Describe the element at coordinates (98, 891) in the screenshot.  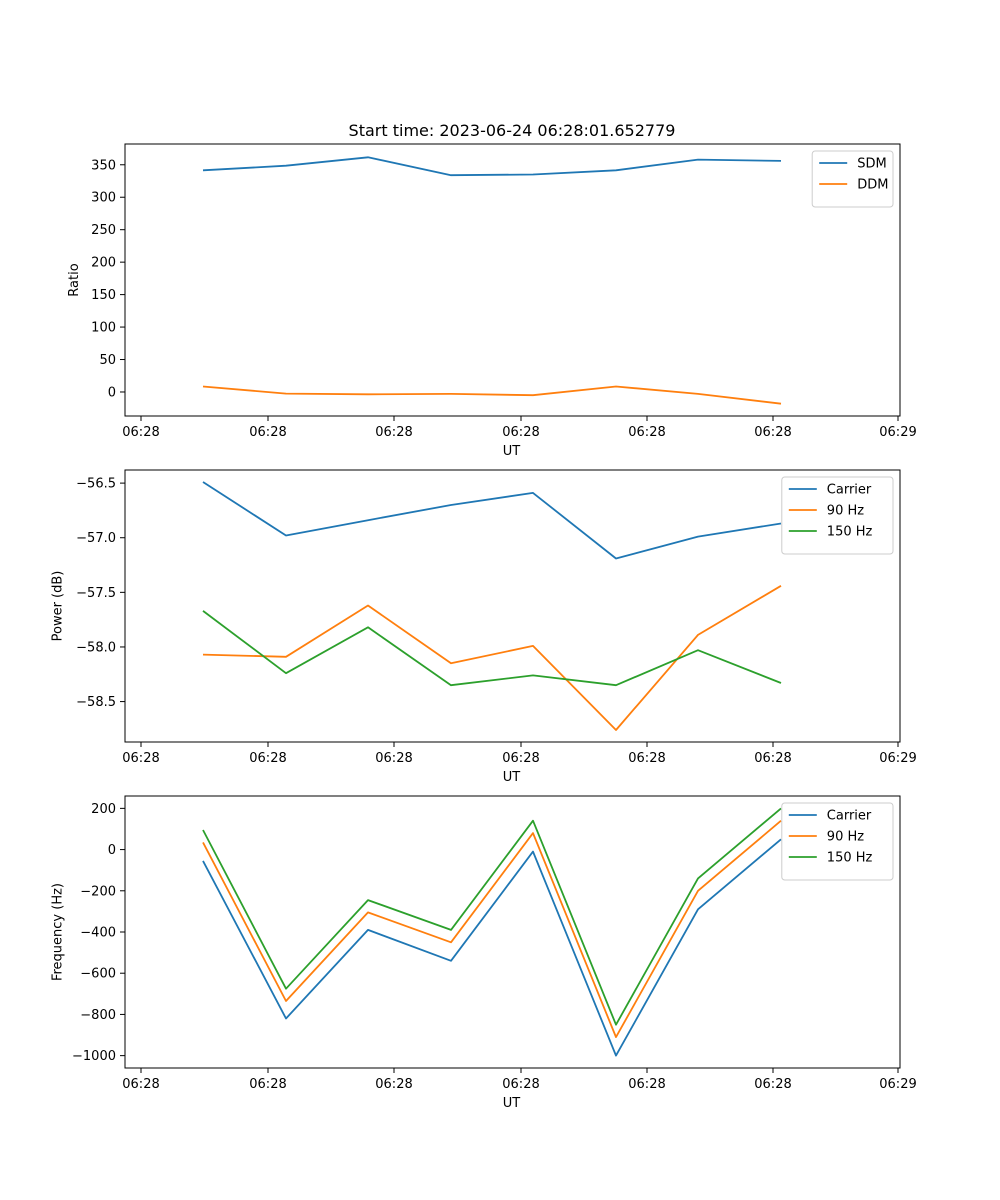
I see `y-tick-label: −200` at that location.